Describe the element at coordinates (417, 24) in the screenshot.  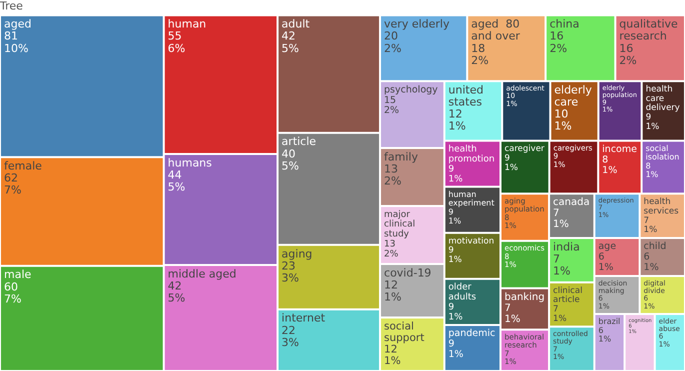
I see `category-label: very elderly` at that location.